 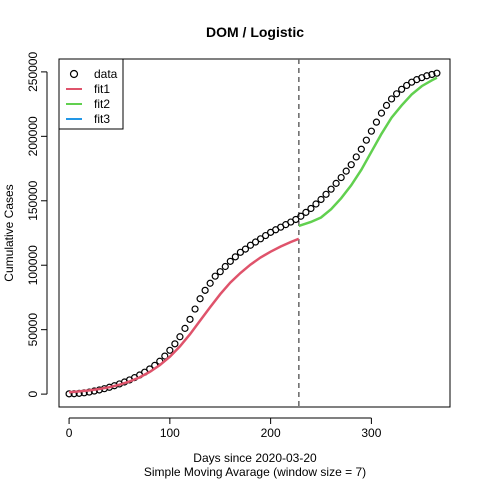 What do you see at coordinates (33, 72) in the screenshot?
I see `y-tick-label: 250000` at bounding box center [33, 72].